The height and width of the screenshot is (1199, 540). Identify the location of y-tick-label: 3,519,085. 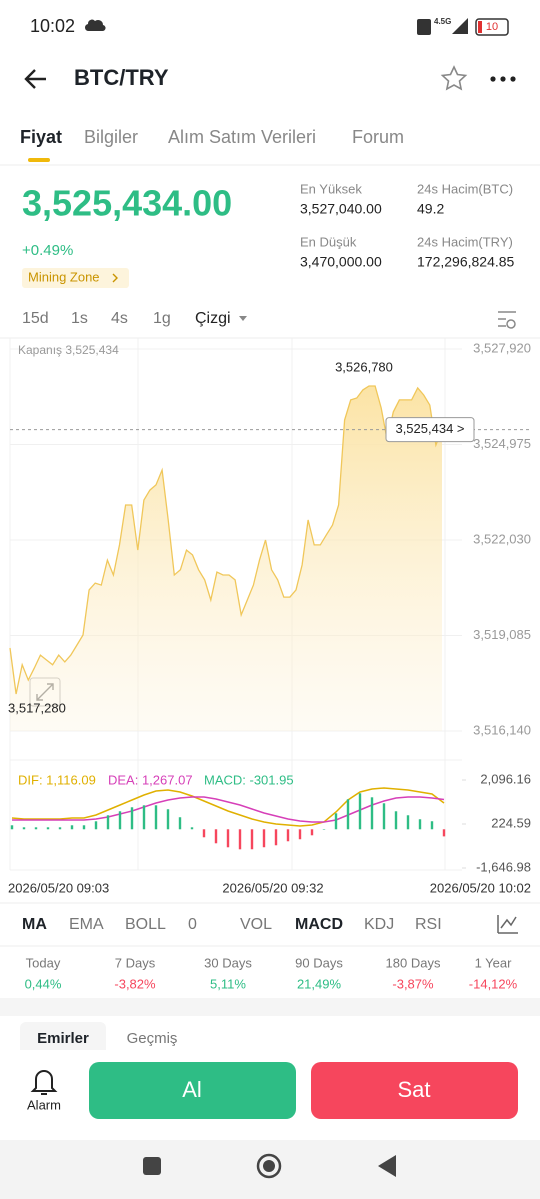
(502, 634).